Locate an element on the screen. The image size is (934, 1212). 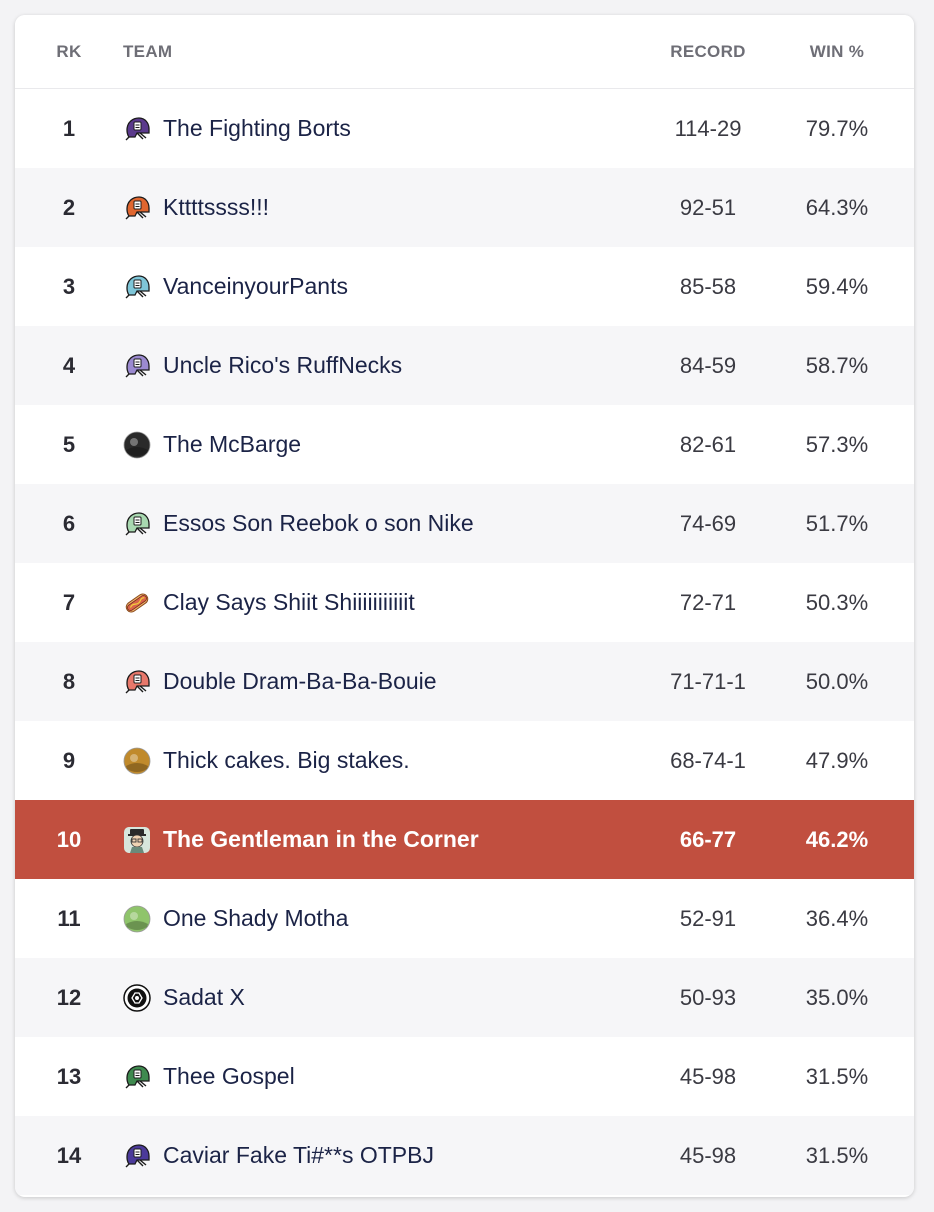
table-row: 3 VanceinyourPants 85-58 59.4% is located at coordinates (464, 286).